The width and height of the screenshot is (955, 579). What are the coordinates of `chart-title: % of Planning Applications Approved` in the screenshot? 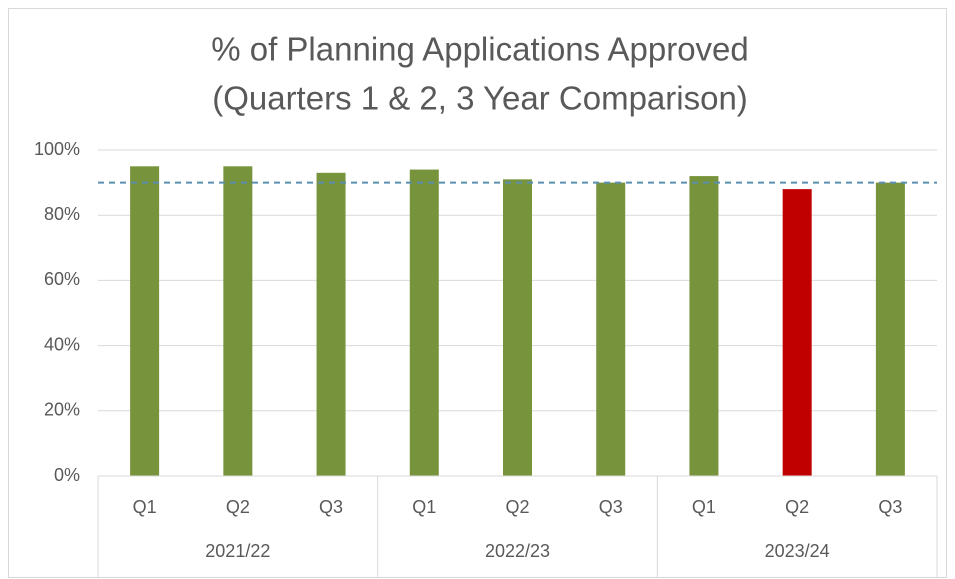 It's located at (480, 49).